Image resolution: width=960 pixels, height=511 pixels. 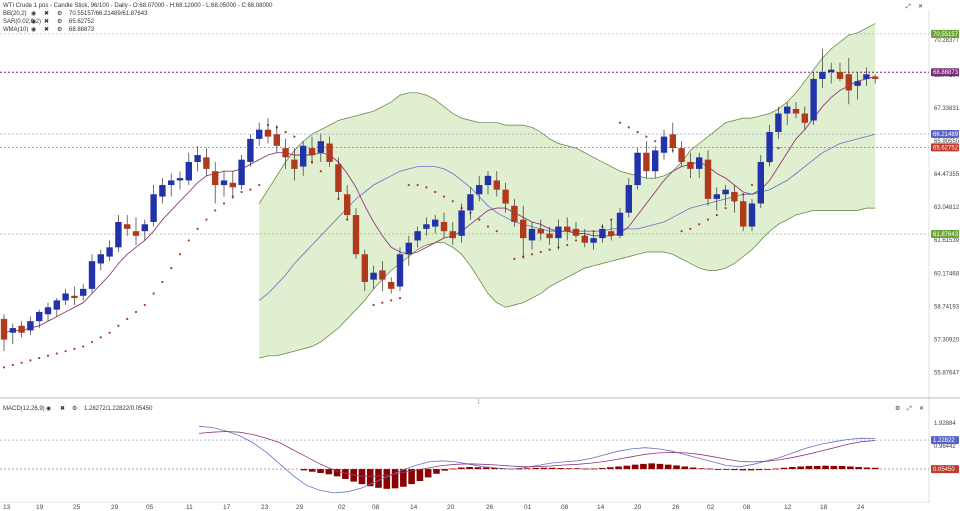 What do you see at coordinates (921, 409) in the screenshot?
I see `macd-close-icon: ✕` at bounding box center [921, 409].